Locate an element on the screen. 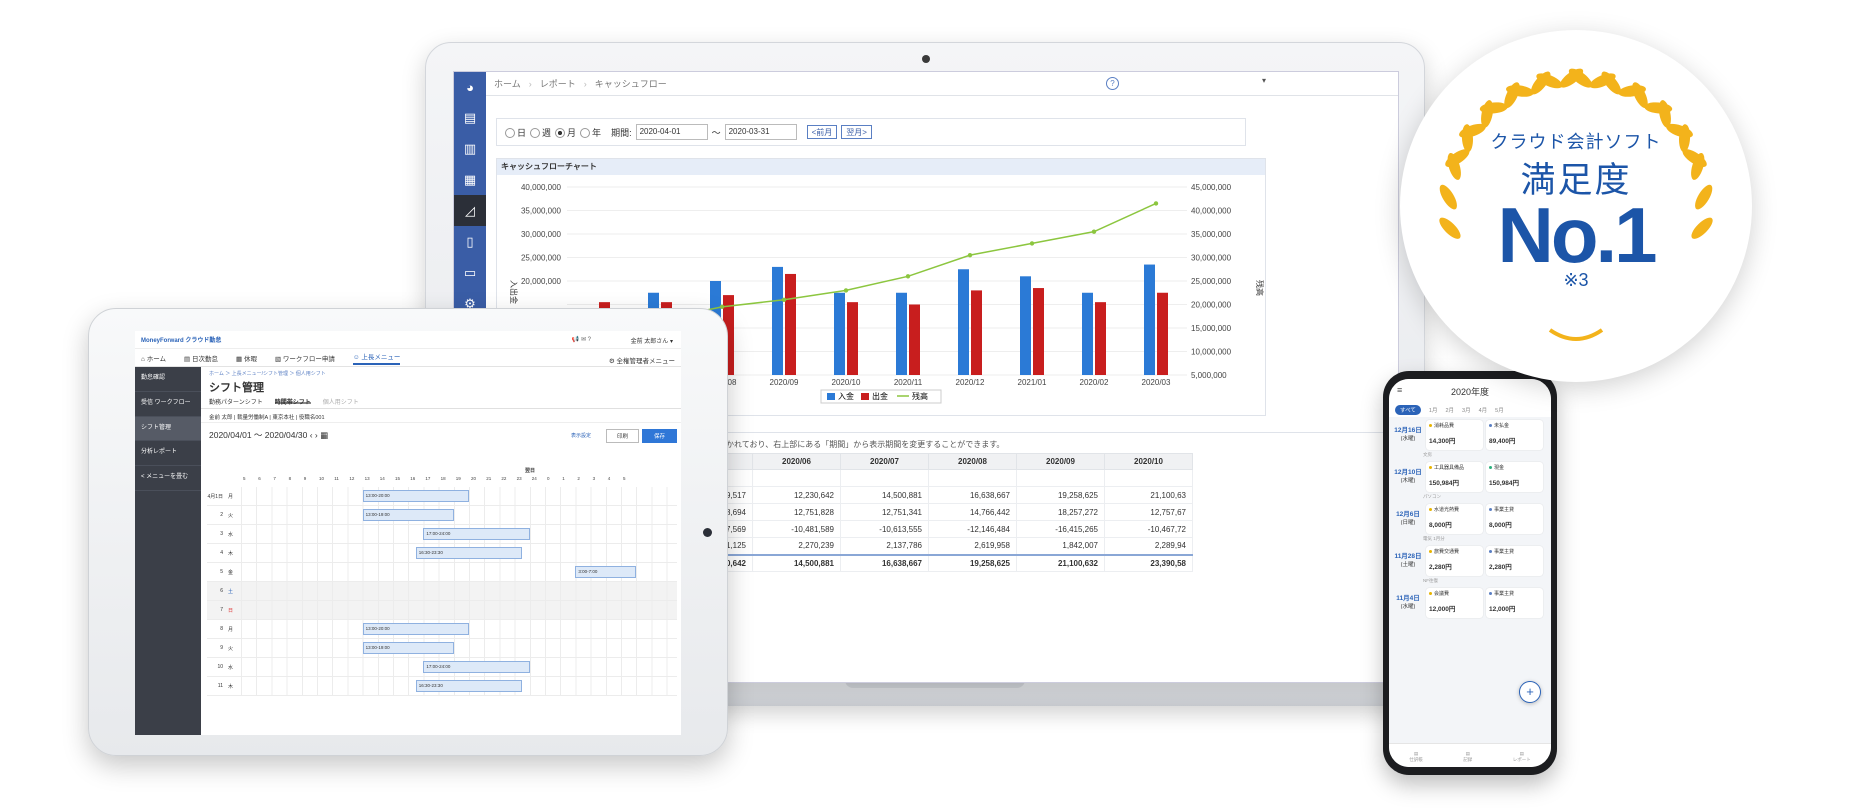 The image size is (1858, 811). add-entry-button: + is located at coordinates (1530, 692).